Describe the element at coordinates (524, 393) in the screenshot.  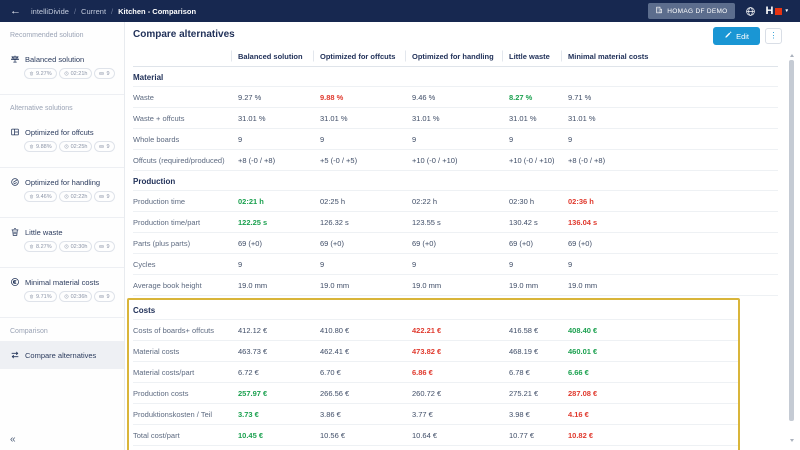
I see `cell-value: 275.21 €` at that location.